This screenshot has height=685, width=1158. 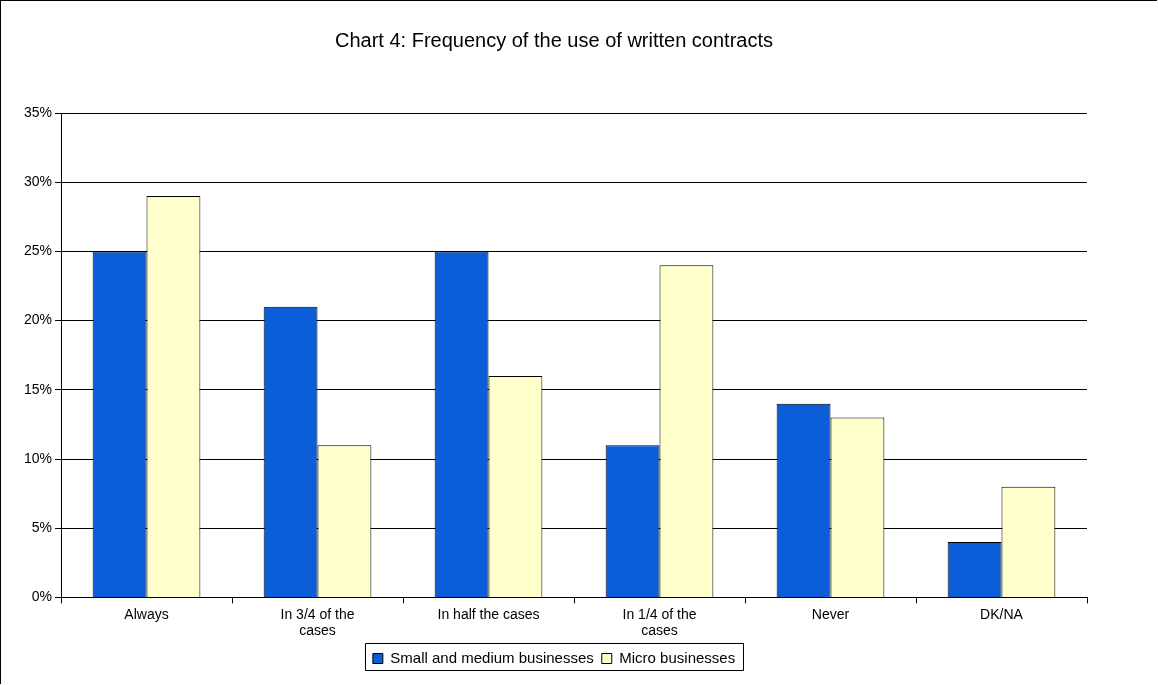 What do you see at coordinates (659, 622) in the screenshot?
I see `x-tick-label: In 1/4 of the cases` at bounding box center [659, 622].